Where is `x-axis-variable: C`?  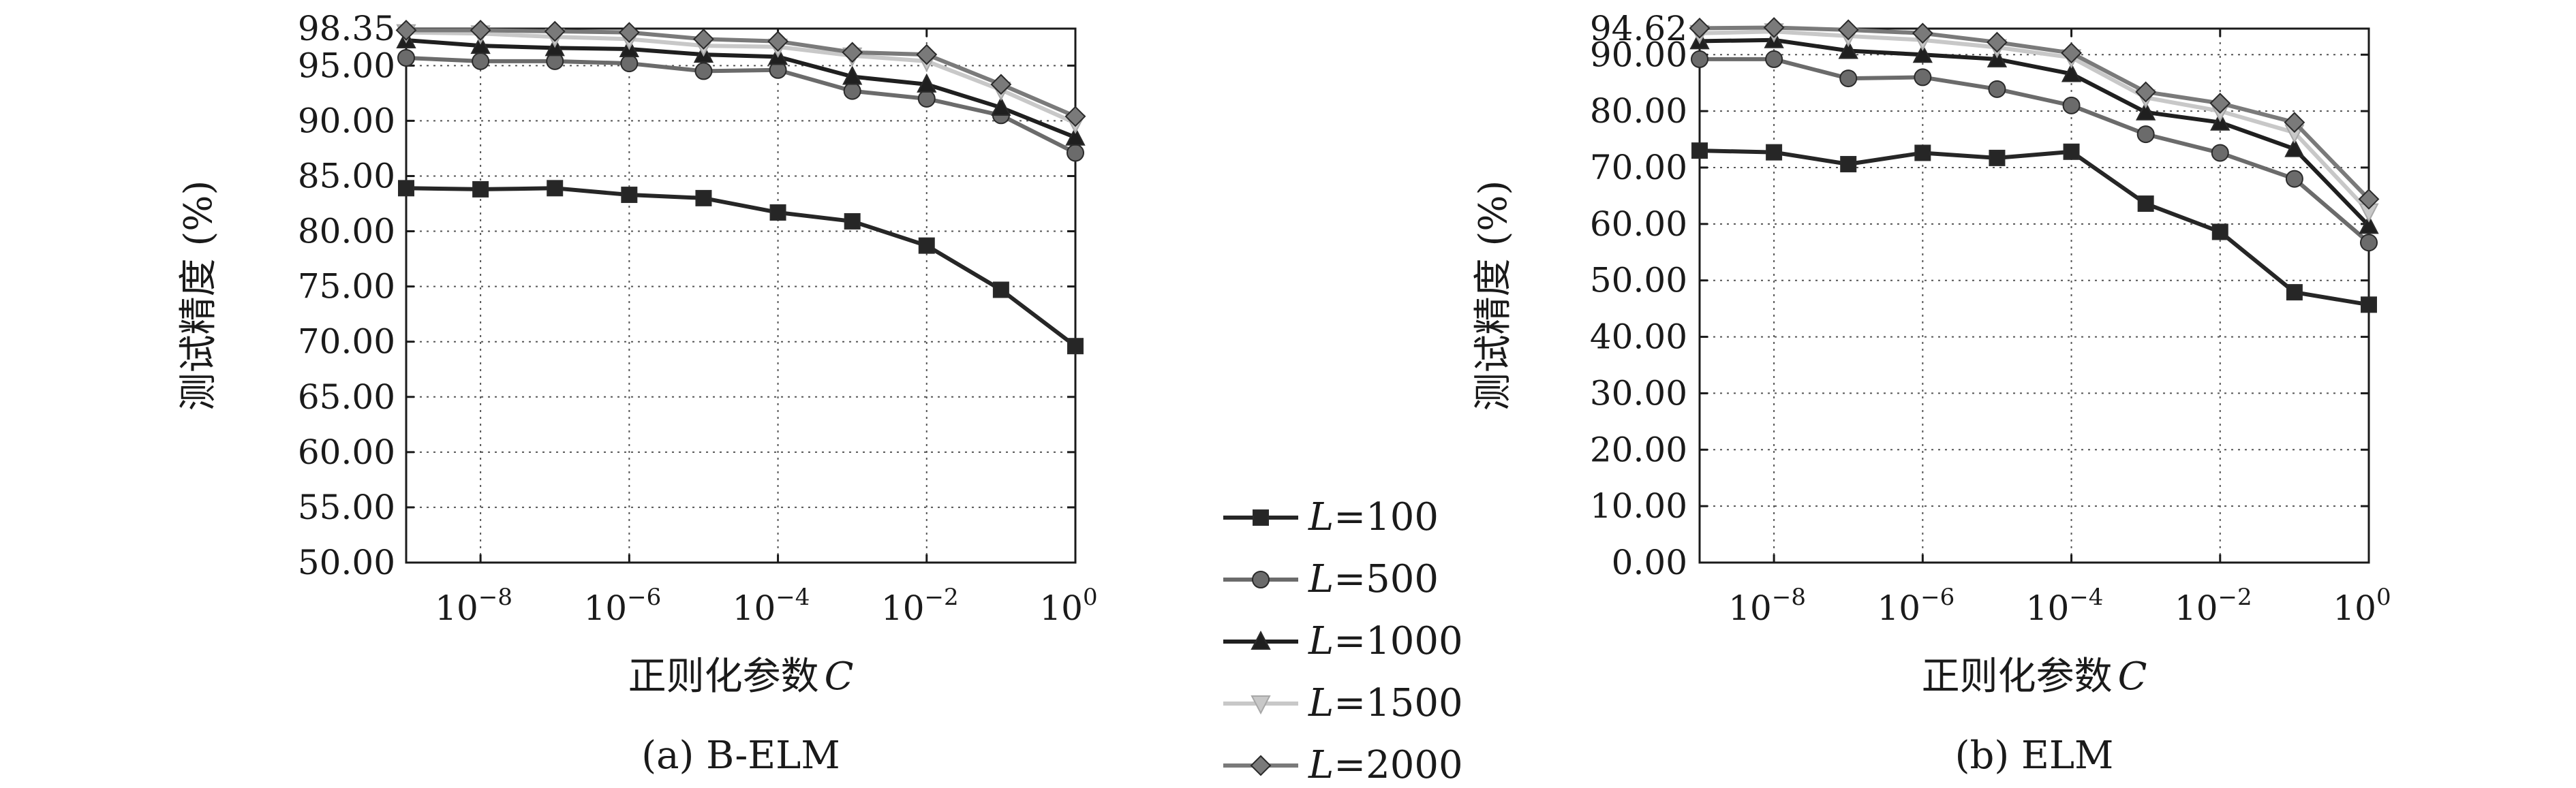
x-axis-variable: C is located at coordinates (839, 677).